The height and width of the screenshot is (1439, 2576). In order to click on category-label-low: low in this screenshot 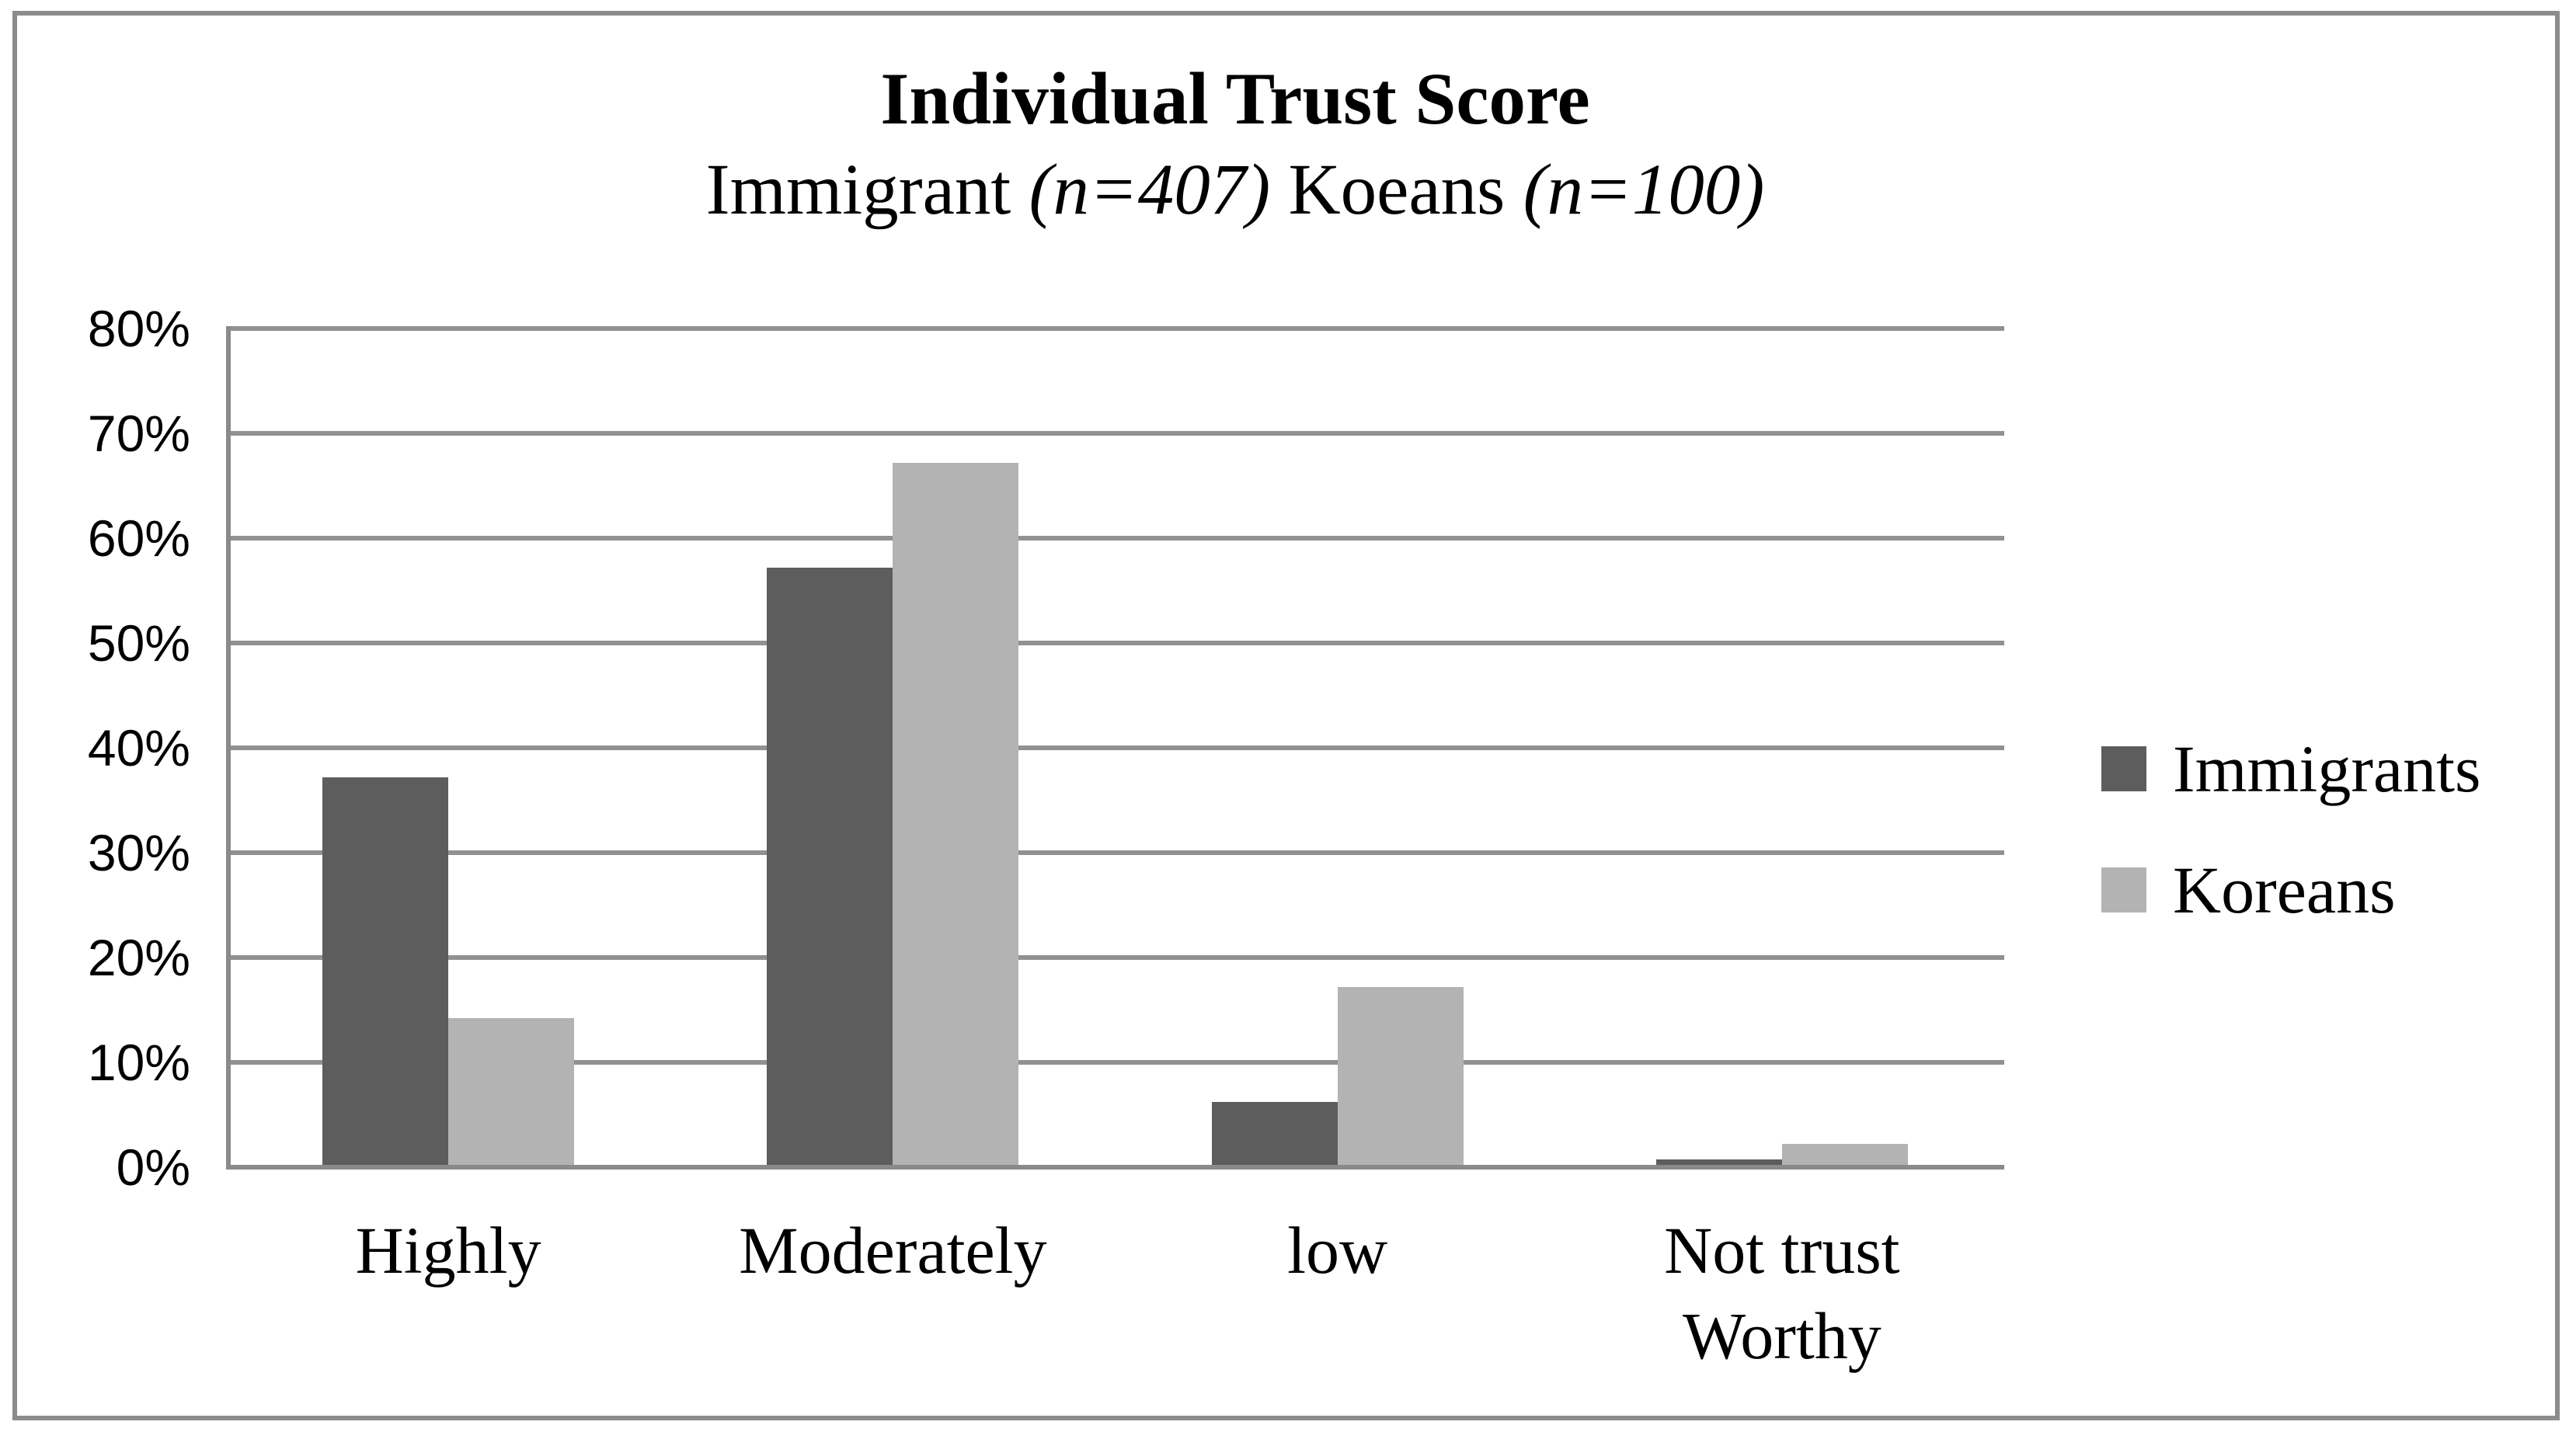, I will do `click(1337, 1250)`.